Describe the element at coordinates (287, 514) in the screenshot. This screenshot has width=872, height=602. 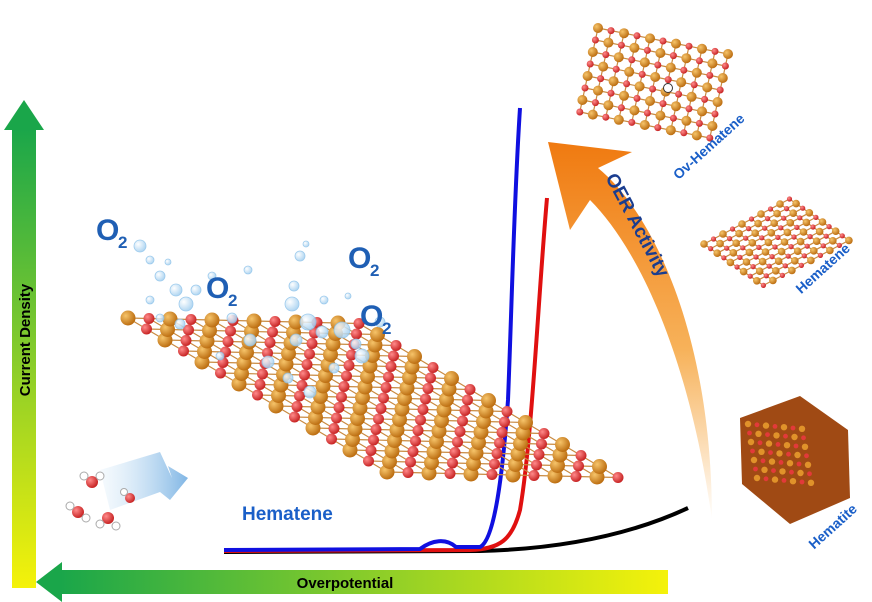
I see `hematene-substrate-label: Hematene` at that location.